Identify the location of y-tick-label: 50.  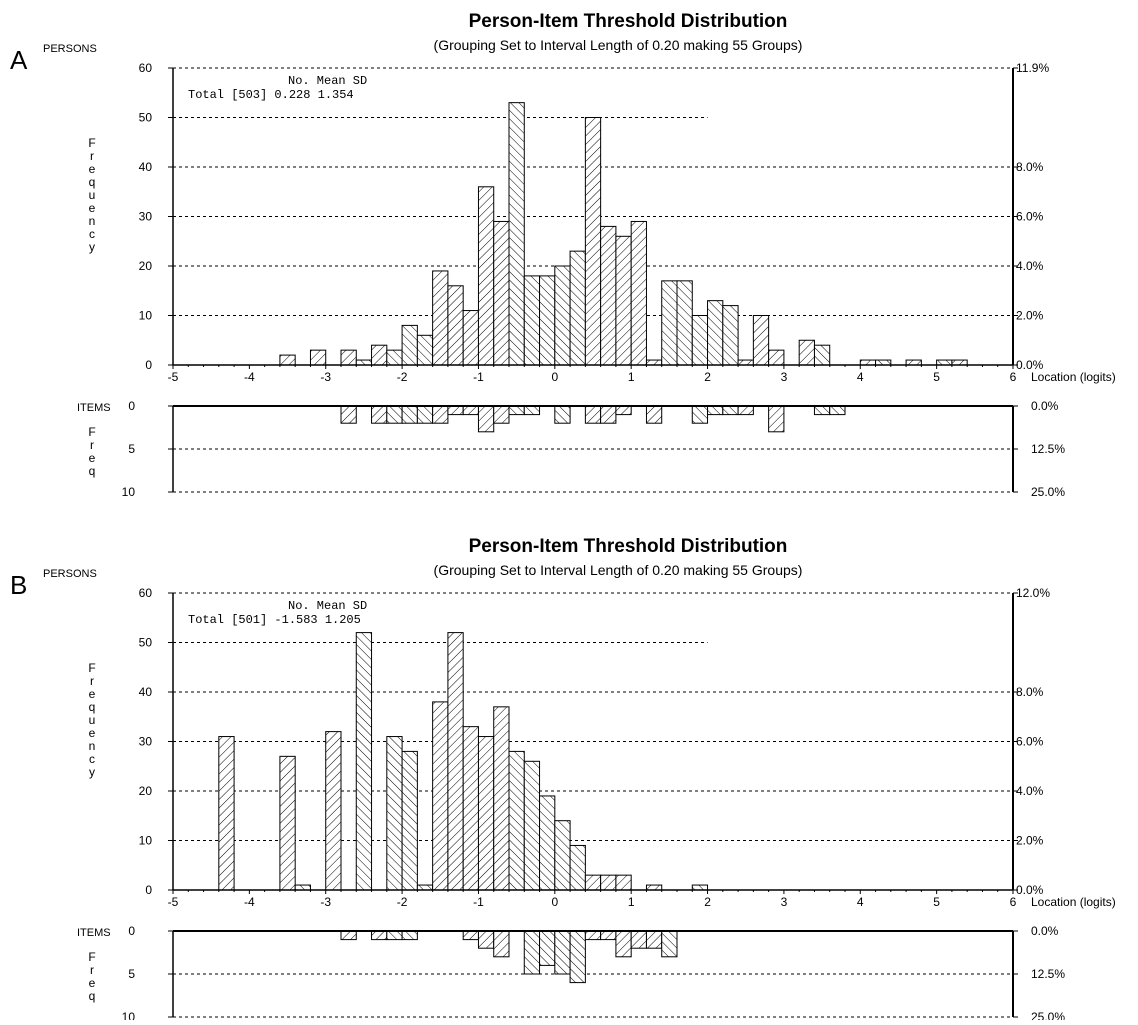
(146, 118).